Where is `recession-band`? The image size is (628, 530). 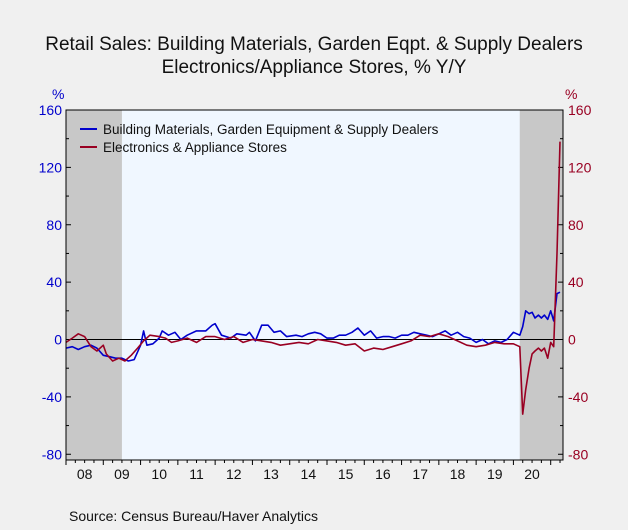
recession-band is located at coordinates (94, 285).